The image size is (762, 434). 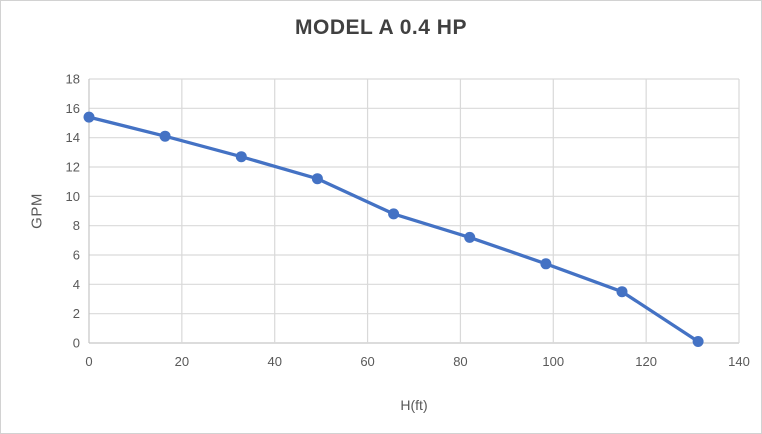 What do you see at coordinates (76, 225) in the screenshot?
I see `y-tick-label: 8` at bounding box center [76, 225].